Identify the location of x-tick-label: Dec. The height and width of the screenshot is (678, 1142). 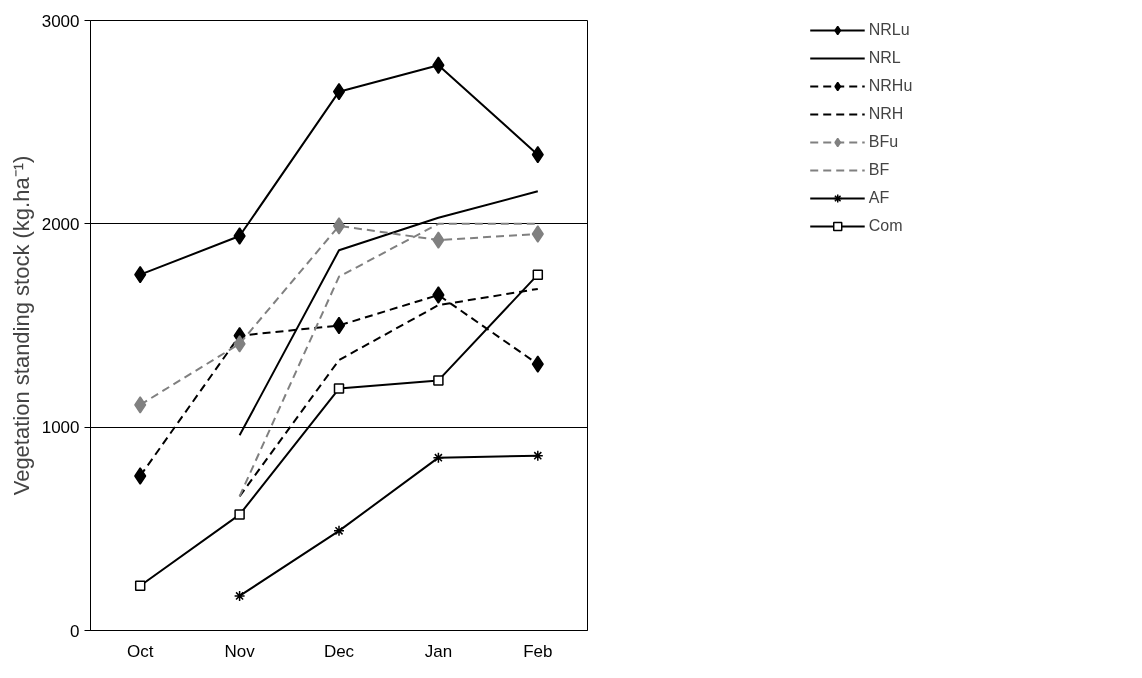
(339, 651).